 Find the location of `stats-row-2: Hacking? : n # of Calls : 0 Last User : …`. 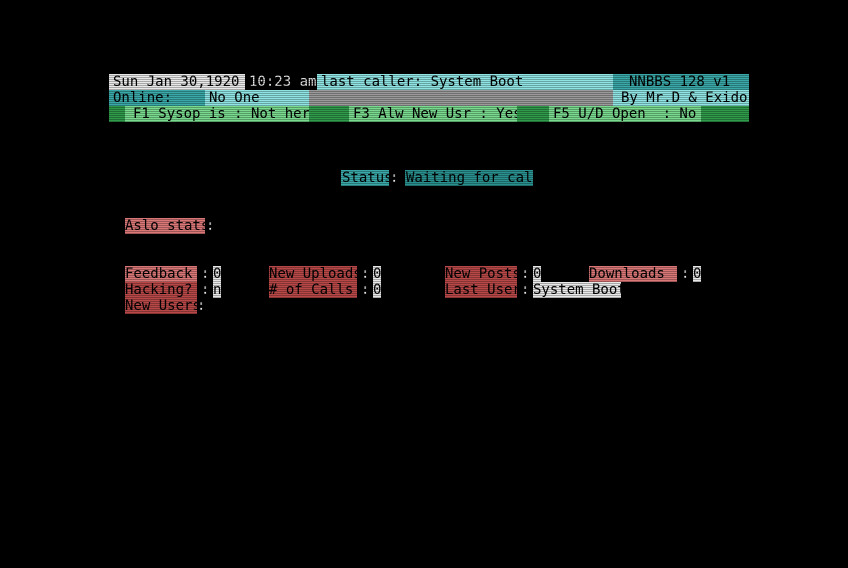

stats-row-2: Hacking? : n # of Calls : 0 Last User : … is located at coordinates (425, 290).